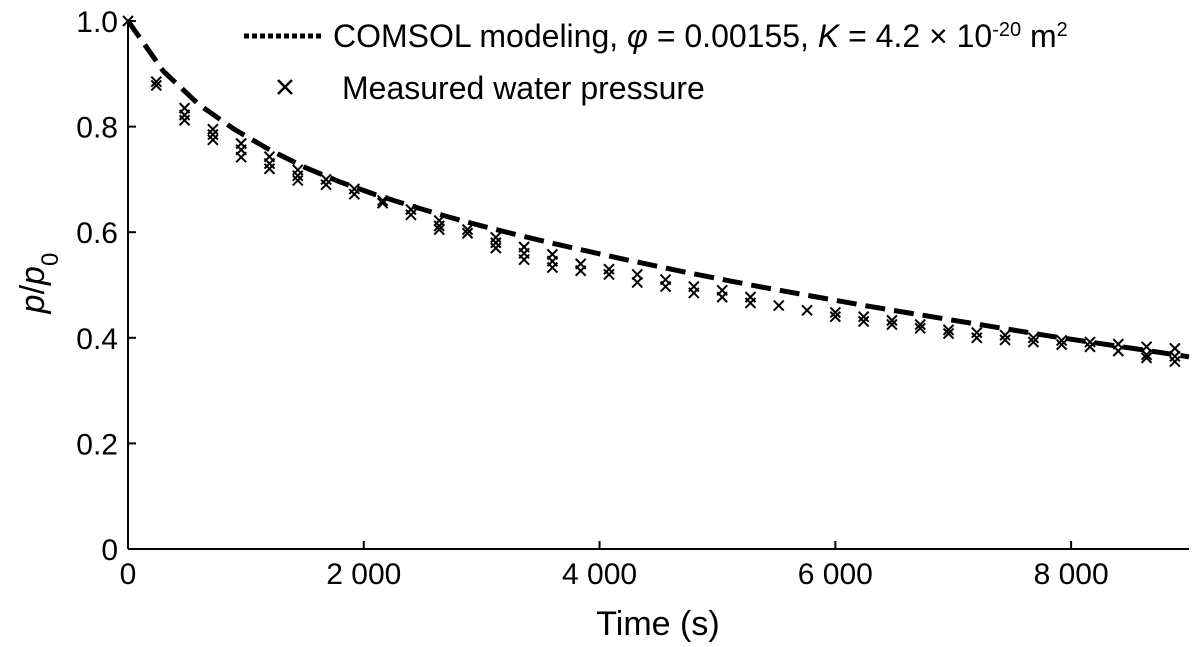 This screenshot has width=1200, height=647. Describe the element at coordinates (1071, 574) in the screenshot. I see `x-tick-label: 8 000` at that location.